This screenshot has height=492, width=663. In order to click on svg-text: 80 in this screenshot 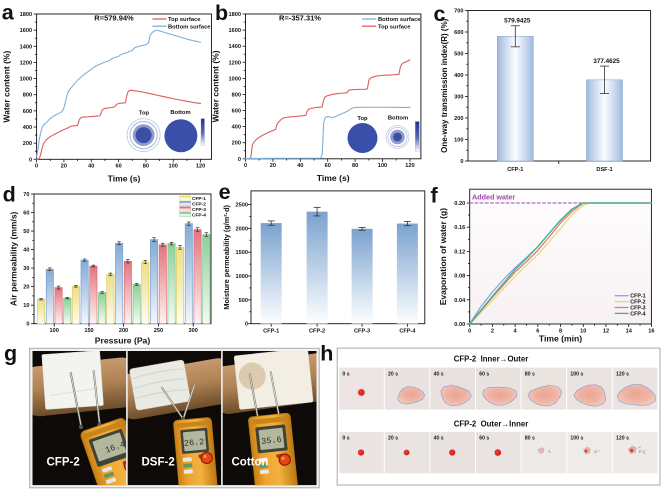, I will do `click(146, 167)`.